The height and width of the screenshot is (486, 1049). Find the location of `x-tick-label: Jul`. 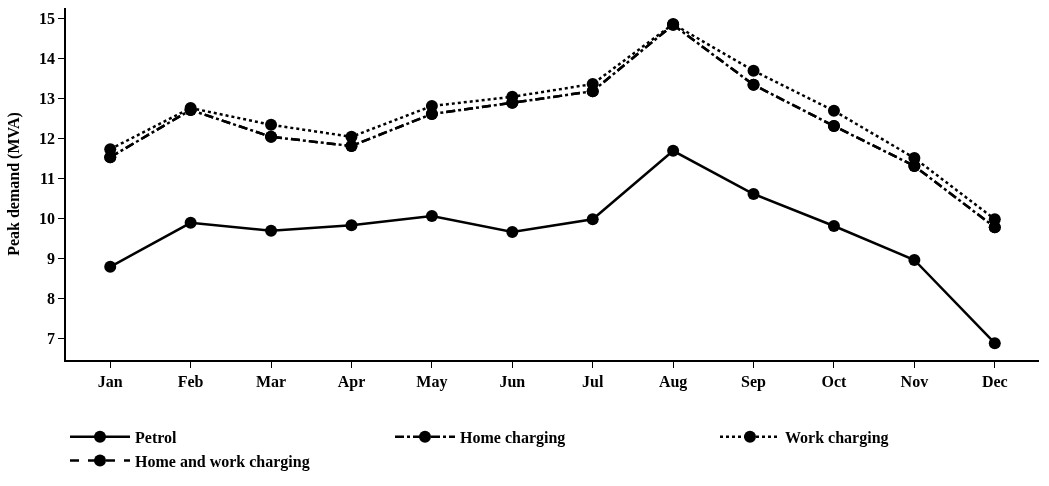

x-tick-label: Jul is located at coordinates (593, 381).